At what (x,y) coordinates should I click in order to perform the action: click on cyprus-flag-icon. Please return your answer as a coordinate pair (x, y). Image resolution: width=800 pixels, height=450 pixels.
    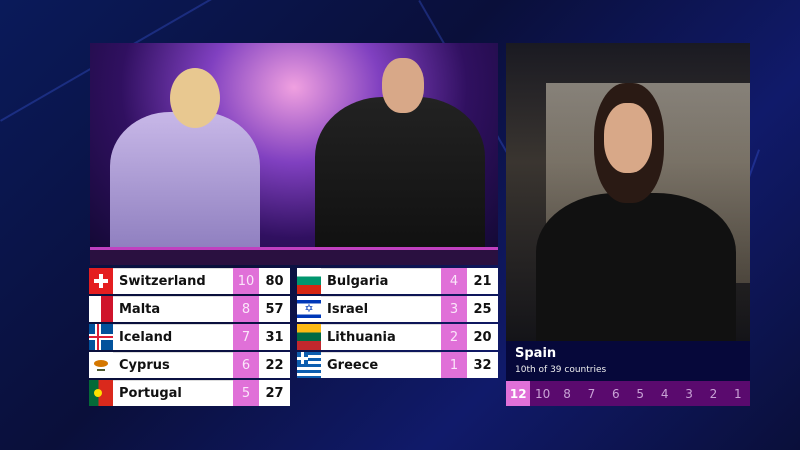
    Looking at the image, I should click on (101, 365).